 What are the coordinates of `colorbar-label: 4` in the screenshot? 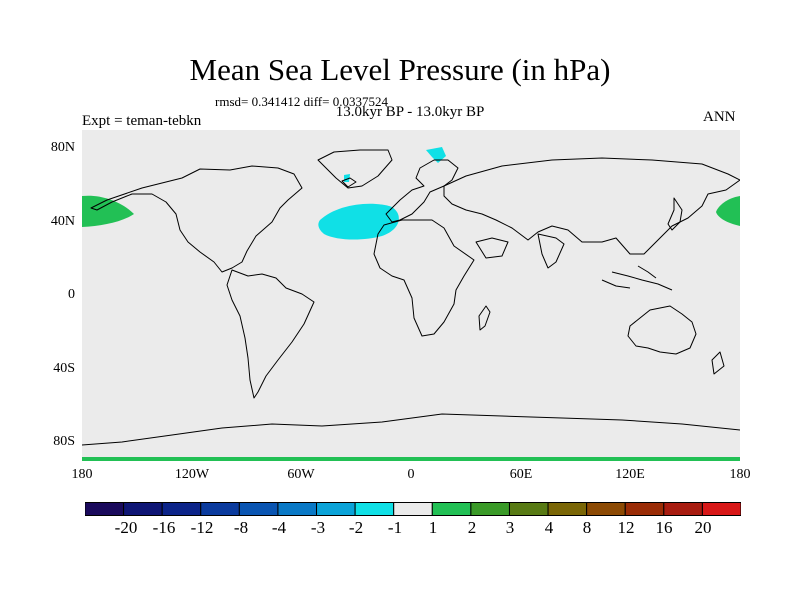 It's located at (549, 527).